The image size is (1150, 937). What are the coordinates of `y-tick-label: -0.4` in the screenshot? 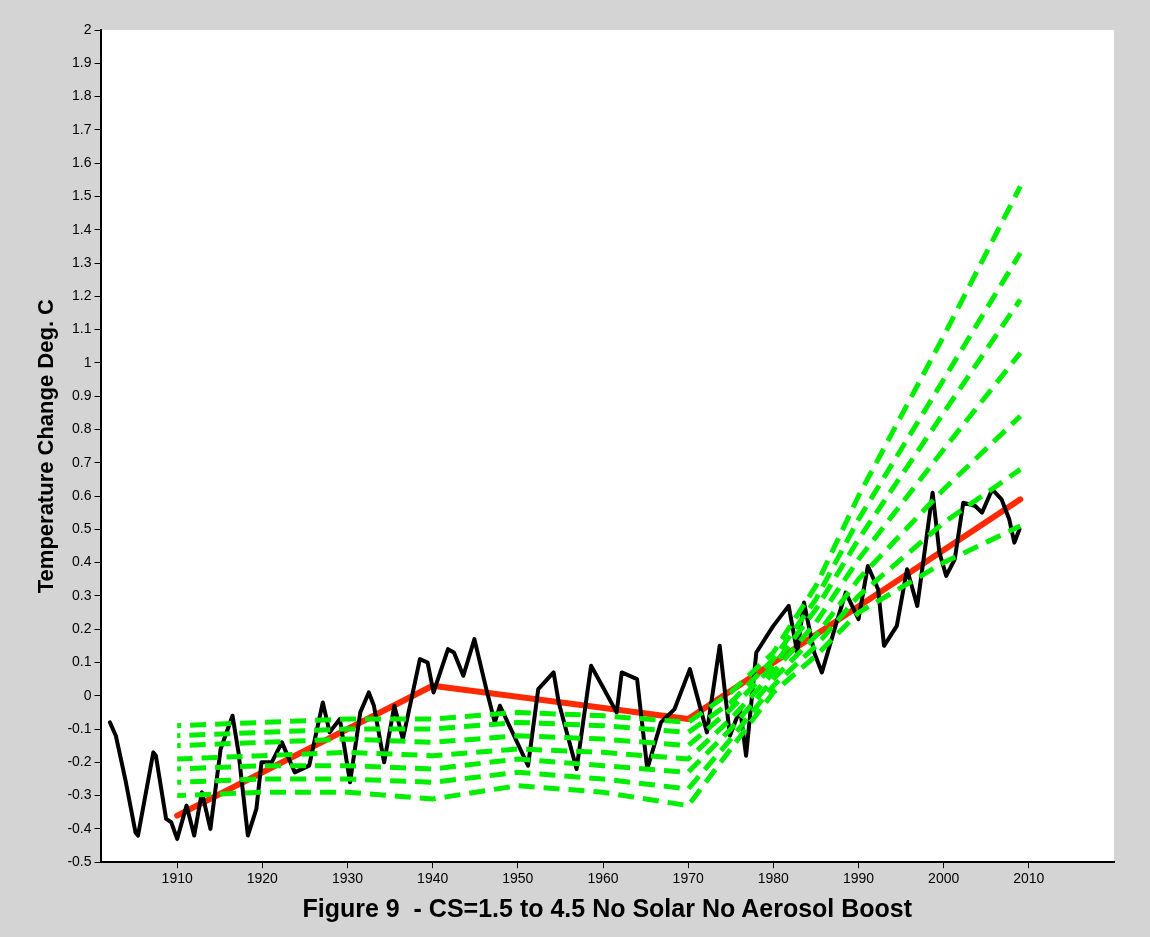 It's located at (79, 827).